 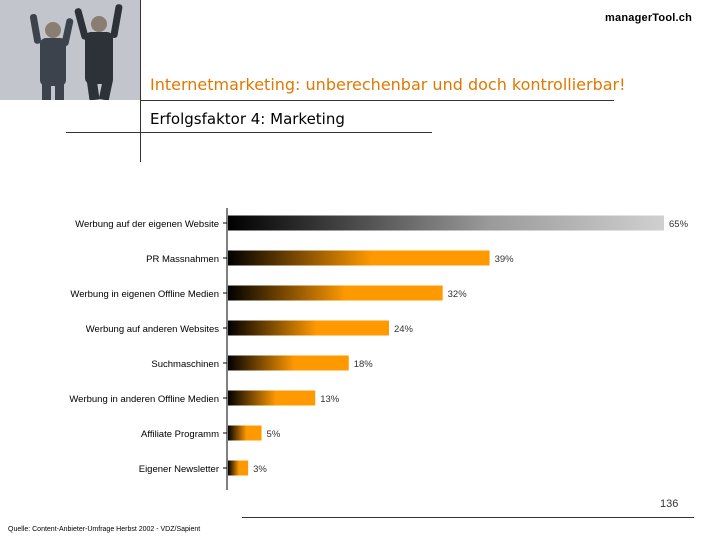 What do you see at coordinates (144, 399) in the screenshot?
I see `category-label: Werbung in anderen Offline Medien` at bounding box center [144, 399].